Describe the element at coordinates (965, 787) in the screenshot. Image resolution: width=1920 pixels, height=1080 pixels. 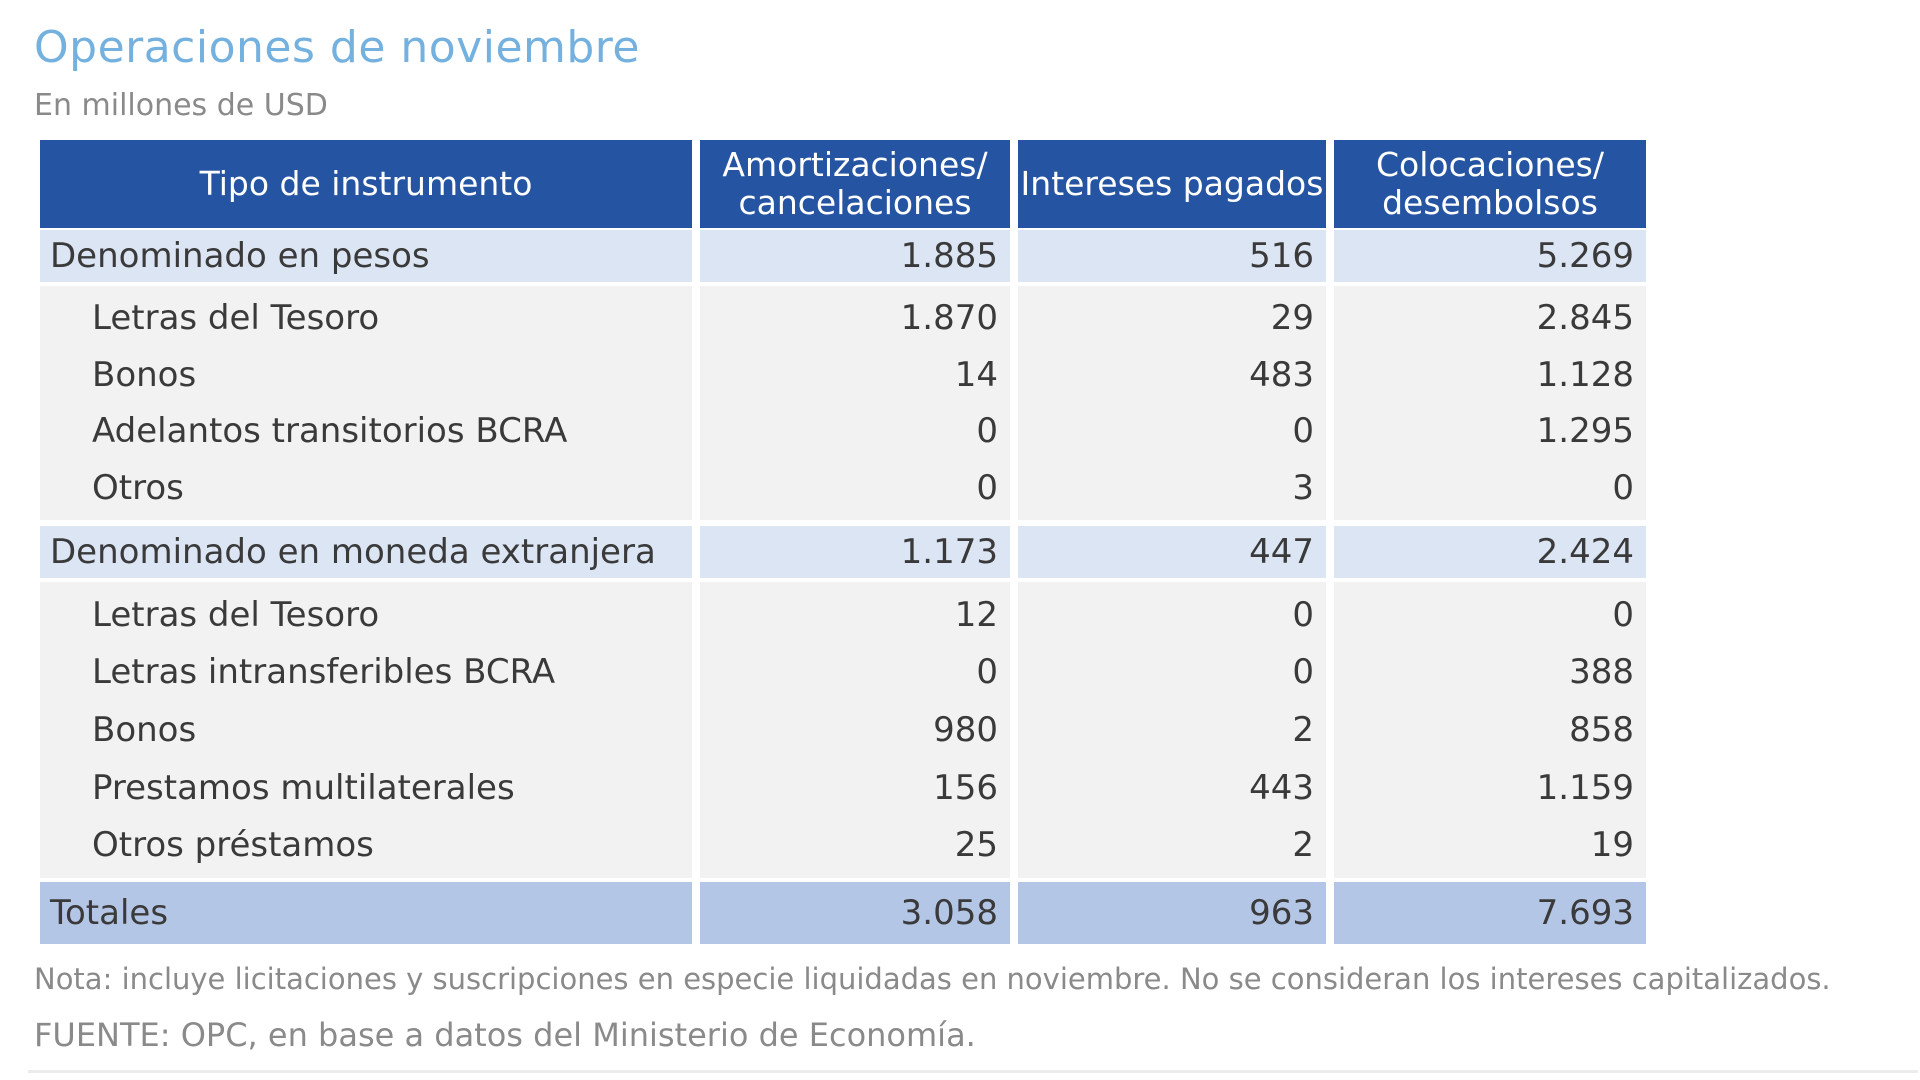
I see `row-amortizations: 156` at that location.